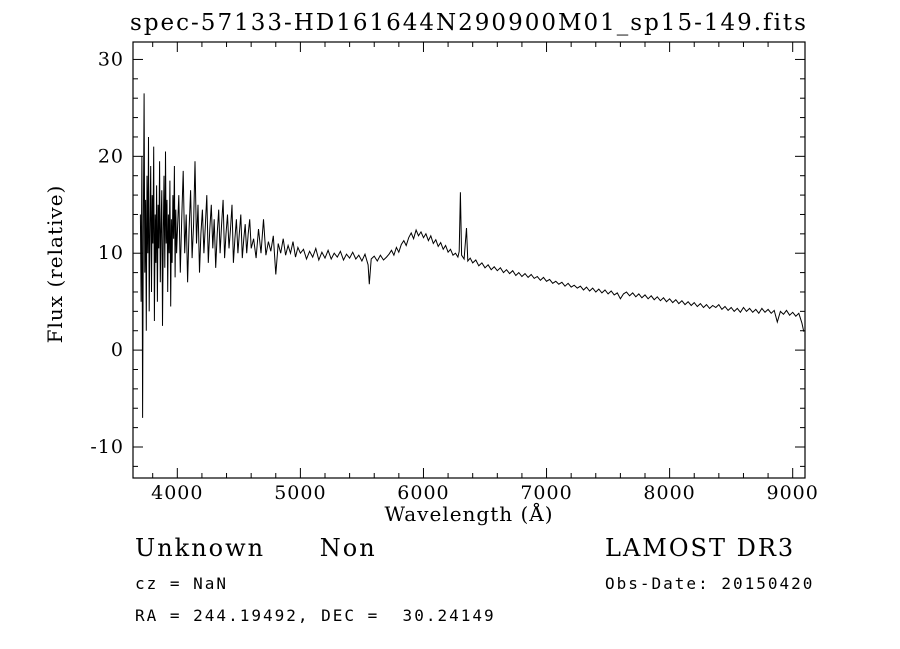 This screenshot has height=649, width=900. Describe the element at coordinates (700, 548) in the screenshot. I see `survey-label: LAMOST DR3` at that location.